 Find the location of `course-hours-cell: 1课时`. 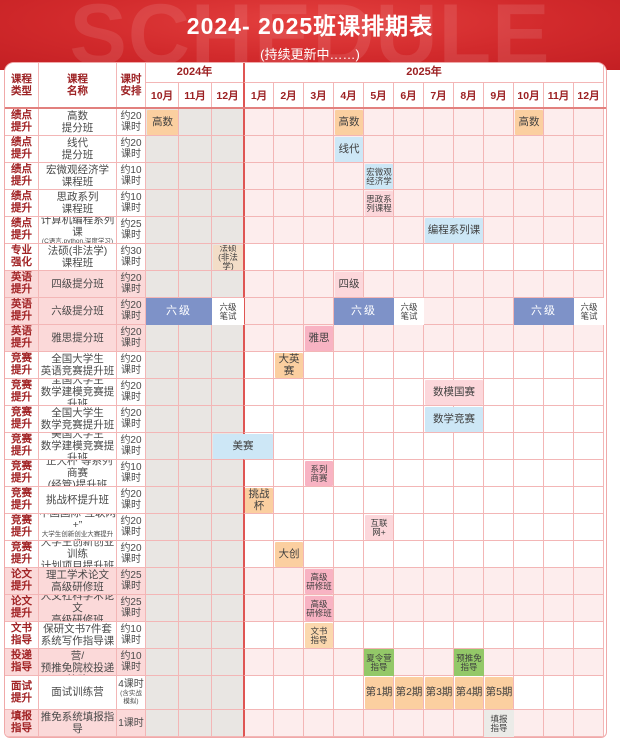

course-hours-cell: 1课时 is located at coordinates (131, 723).